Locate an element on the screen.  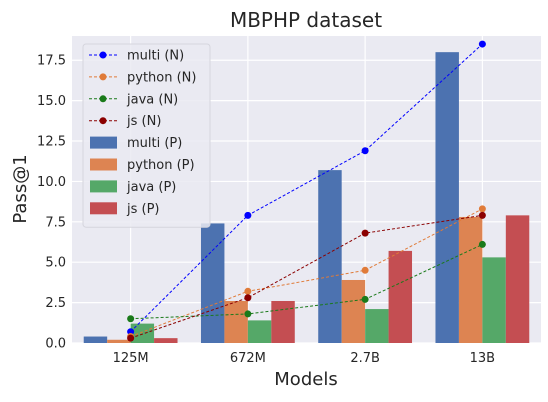
x-axis-title: Models is located at coordinates (305, 379).